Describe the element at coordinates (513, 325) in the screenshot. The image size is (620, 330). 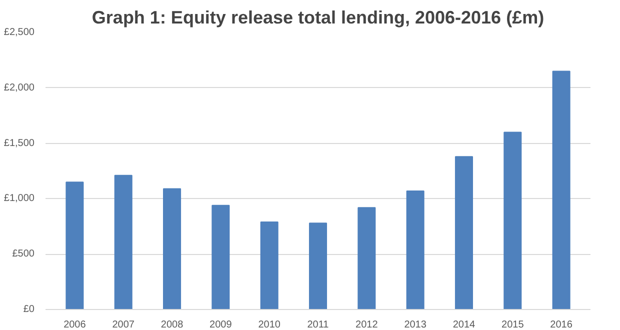
I see `x-tick-label: 2015` at that location.